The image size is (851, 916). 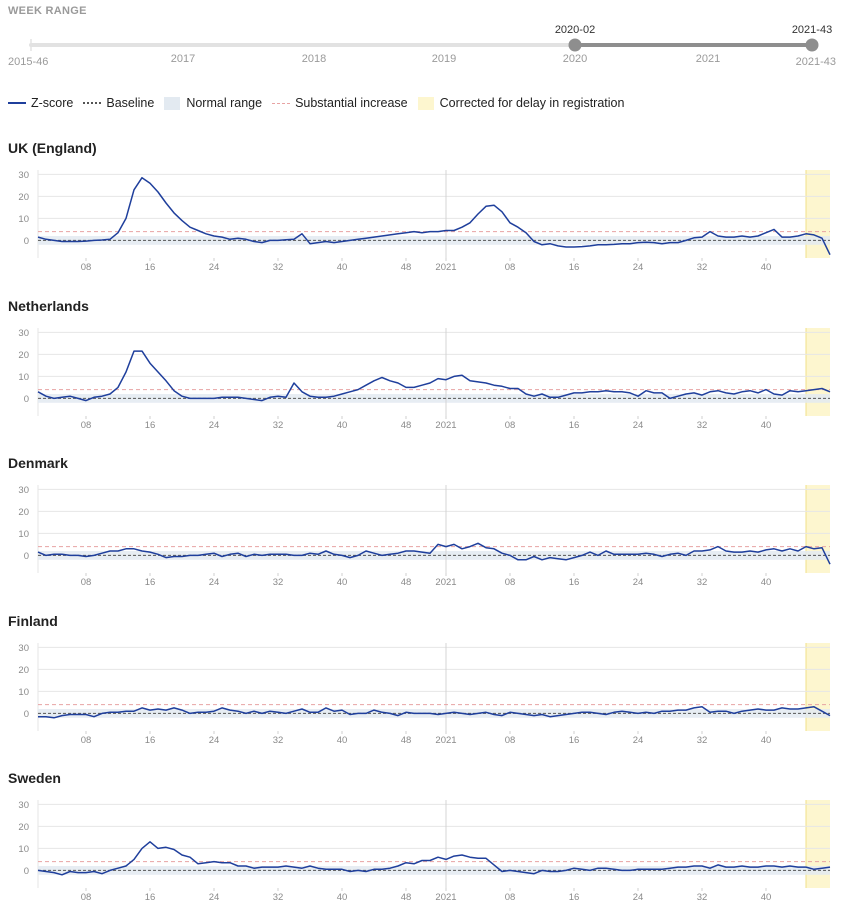 I want to click on range-end-label: 2021-43, so click(x=816, y=62).